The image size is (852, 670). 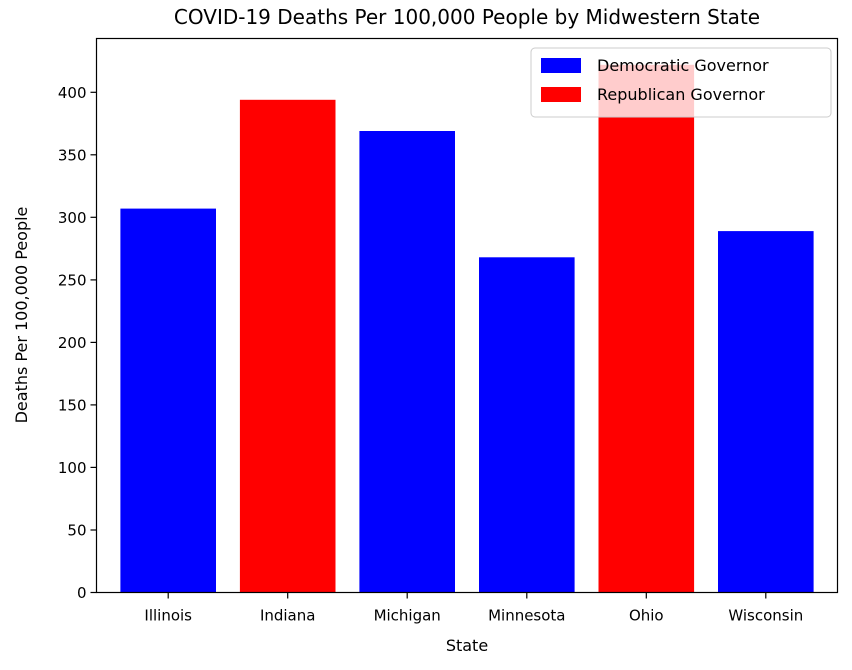 What do you see at coordinates (72, 468) in the screenshot?
I see `y-tick-label: 100` at bounding box center [72, 468].